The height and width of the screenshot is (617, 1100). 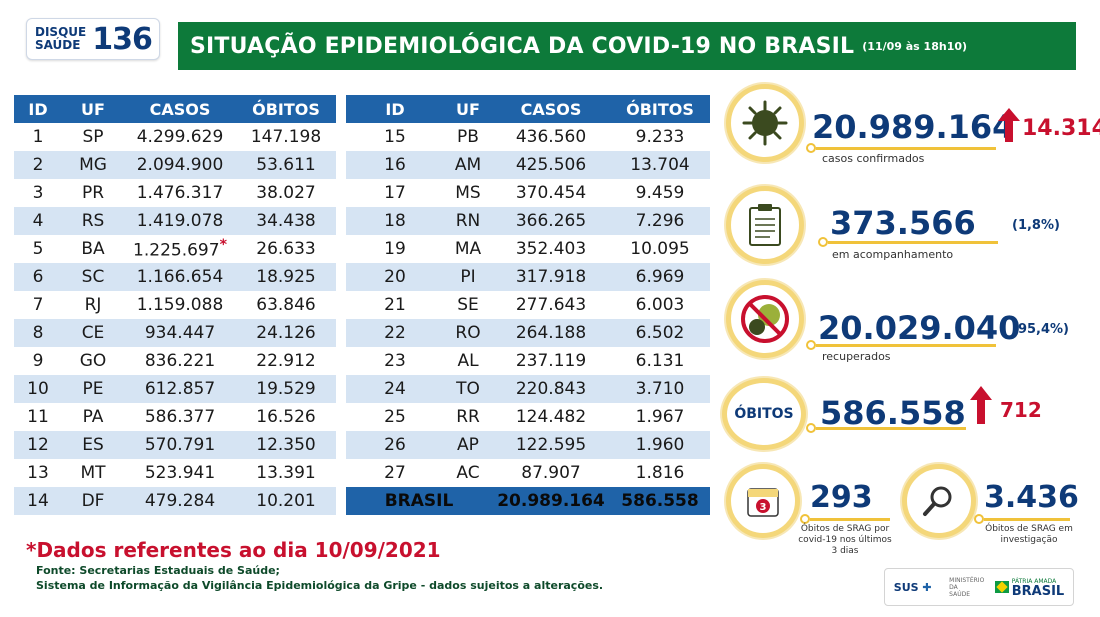 What do you see at coordinates (395, 361) in the screenshot?
I see `cell-id: 23` at bounding box center [395, 361].